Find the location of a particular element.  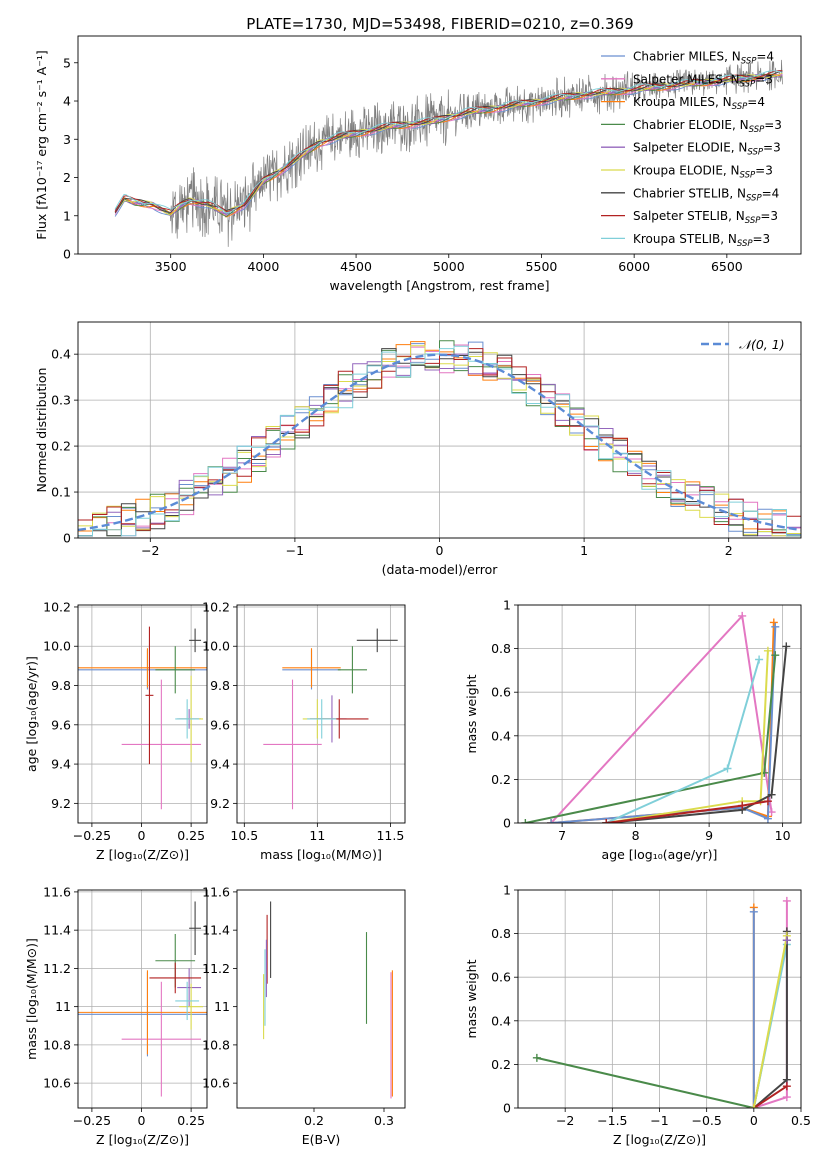

y-tick-label: 11.6 is located at coordinates (216, 891).